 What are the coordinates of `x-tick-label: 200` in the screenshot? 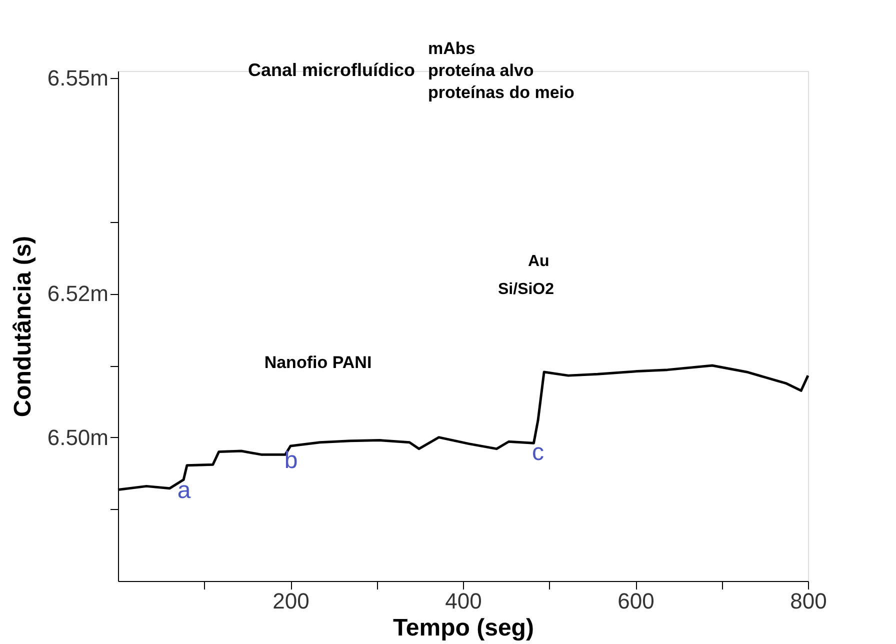 It's located at (291, 601).